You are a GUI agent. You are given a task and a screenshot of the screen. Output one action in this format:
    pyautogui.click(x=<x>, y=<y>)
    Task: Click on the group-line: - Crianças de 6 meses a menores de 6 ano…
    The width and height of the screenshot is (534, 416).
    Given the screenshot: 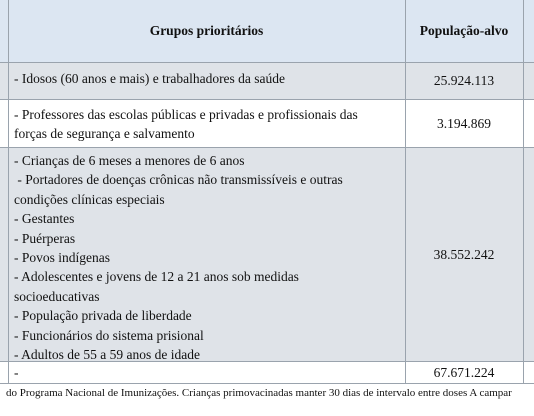 What is the action you would take?
    pyautogui.click(x=129, y=160)
    